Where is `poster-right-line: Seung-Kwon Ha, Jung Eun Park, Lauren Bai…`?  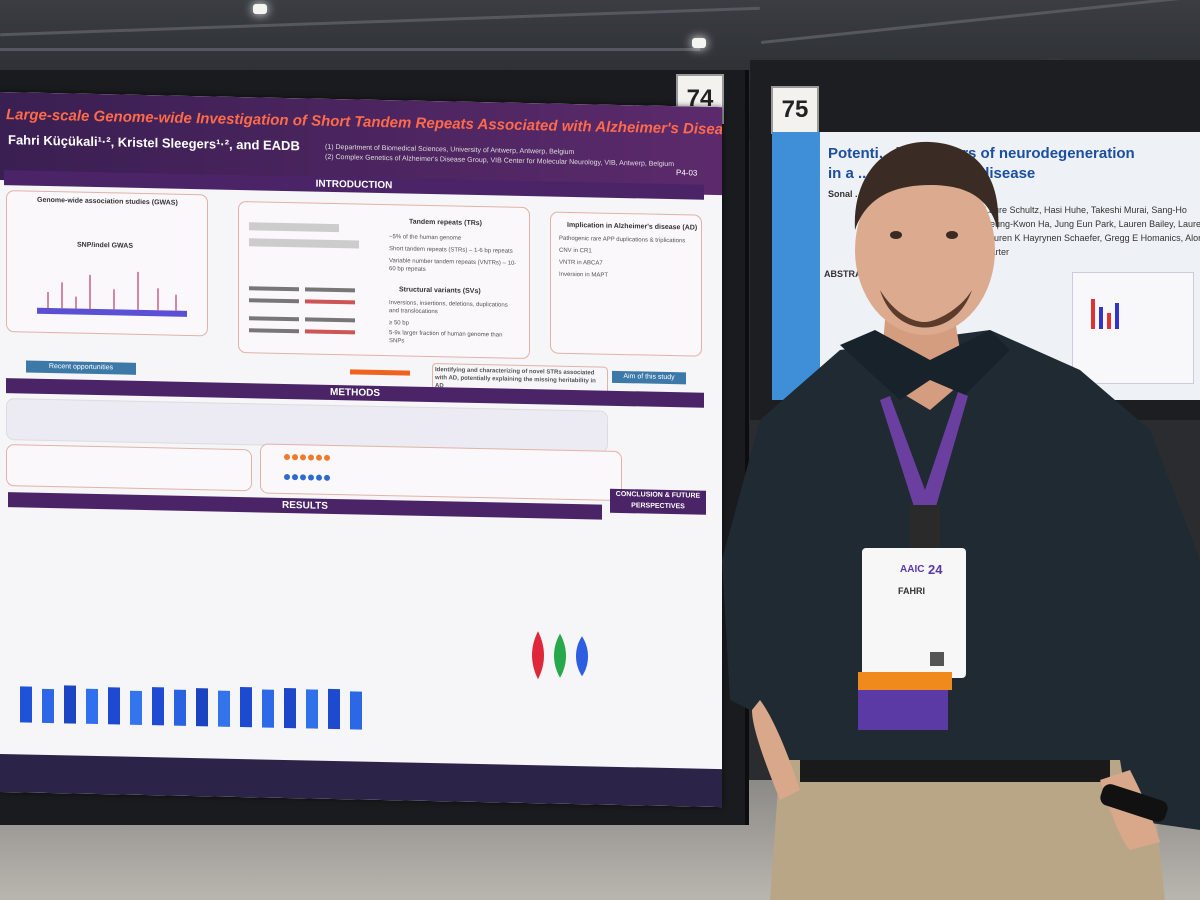 poster-right-line: Seung-Kwon Ha, Jung Eun Park, Lauren Bai… is located at coordinates (1092, 224).